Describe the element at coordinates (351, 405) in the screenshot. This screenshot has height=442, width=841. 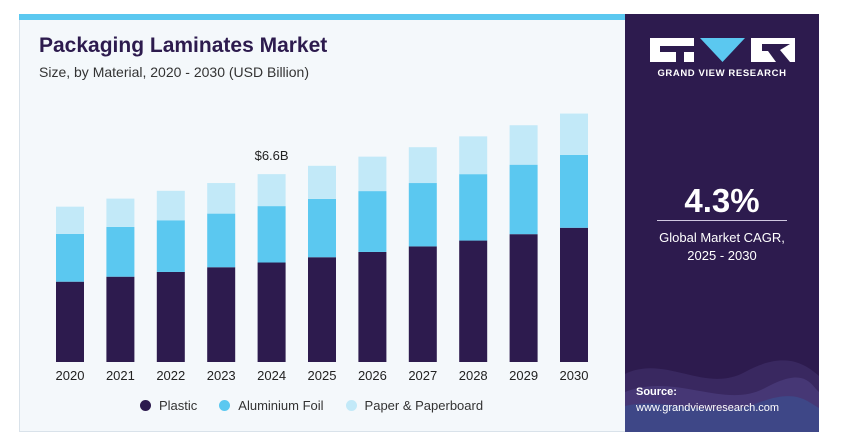
I see `legend-dot-paper` at that location.